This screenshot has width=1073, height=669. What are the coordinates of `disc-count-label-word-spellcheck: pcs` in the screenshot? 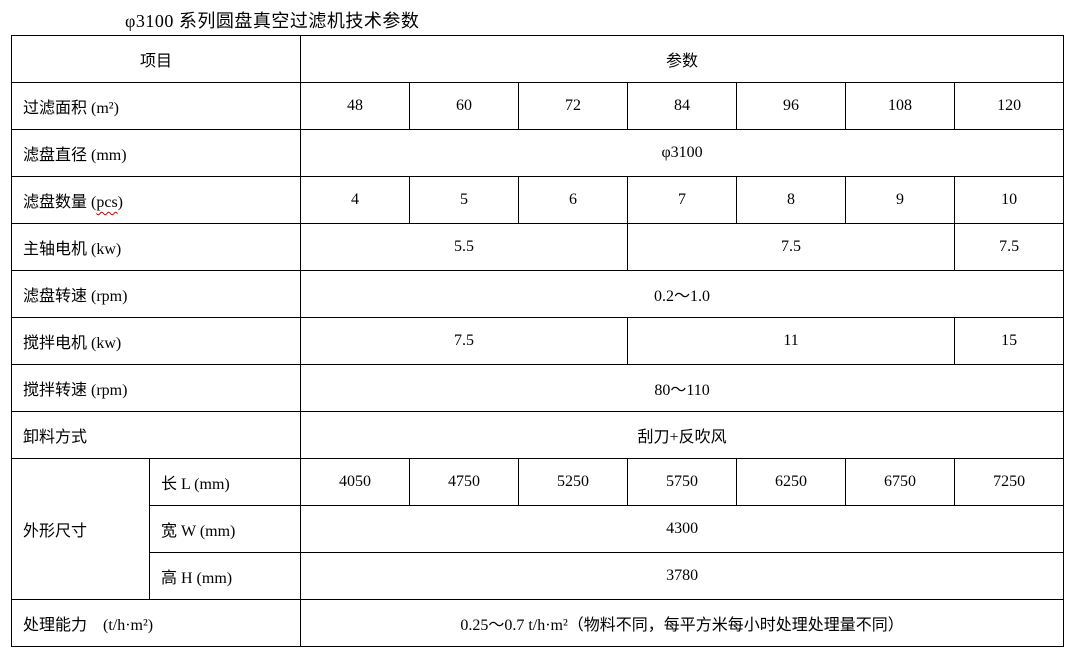 It's located at (107, 202).